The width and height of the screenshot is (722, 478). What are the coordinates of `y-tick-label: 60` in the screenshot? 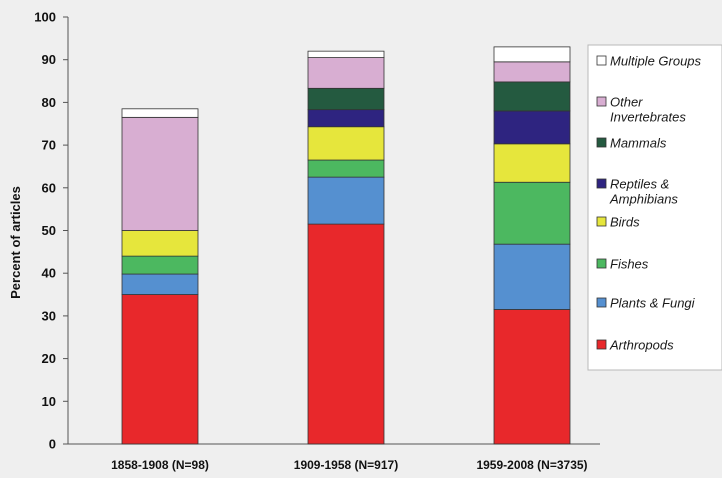 It's located at (49, 187).